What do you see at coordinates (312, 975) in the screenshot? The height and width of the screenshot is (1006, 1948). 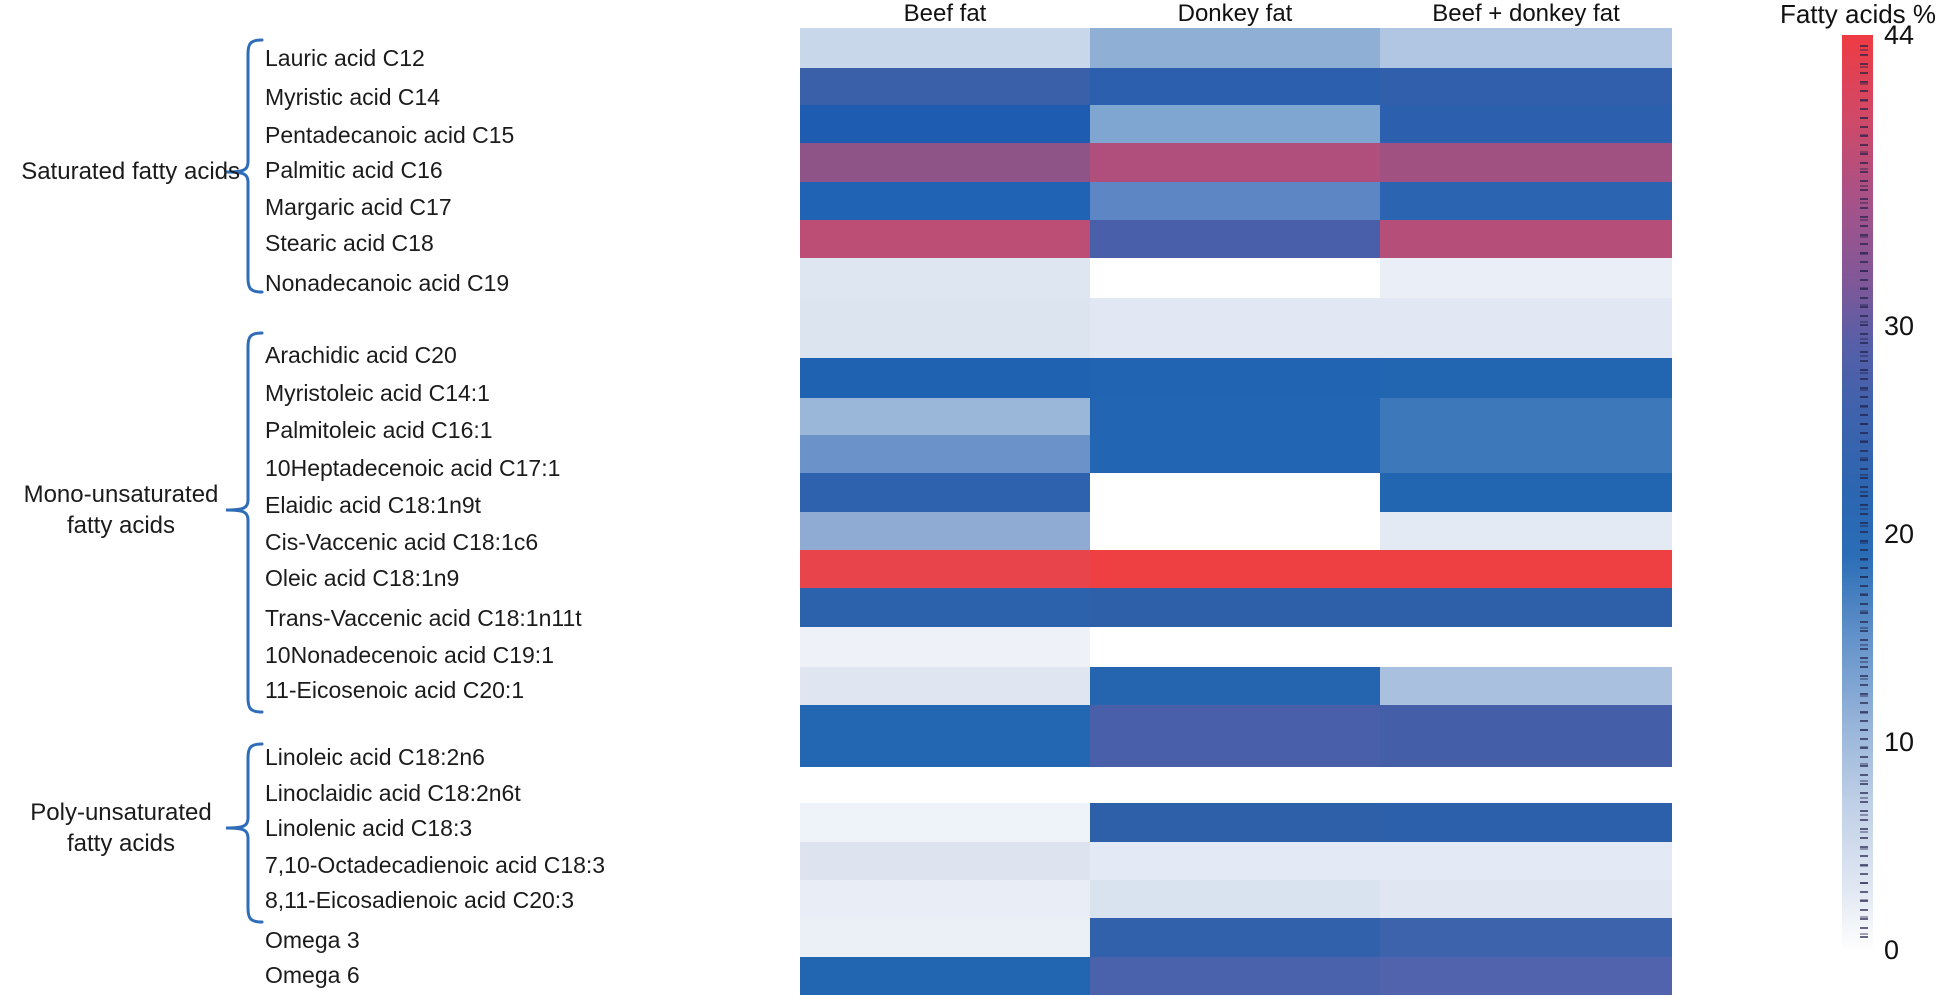 I see `row-label: Omega 6` at bounding box center [312, 975].